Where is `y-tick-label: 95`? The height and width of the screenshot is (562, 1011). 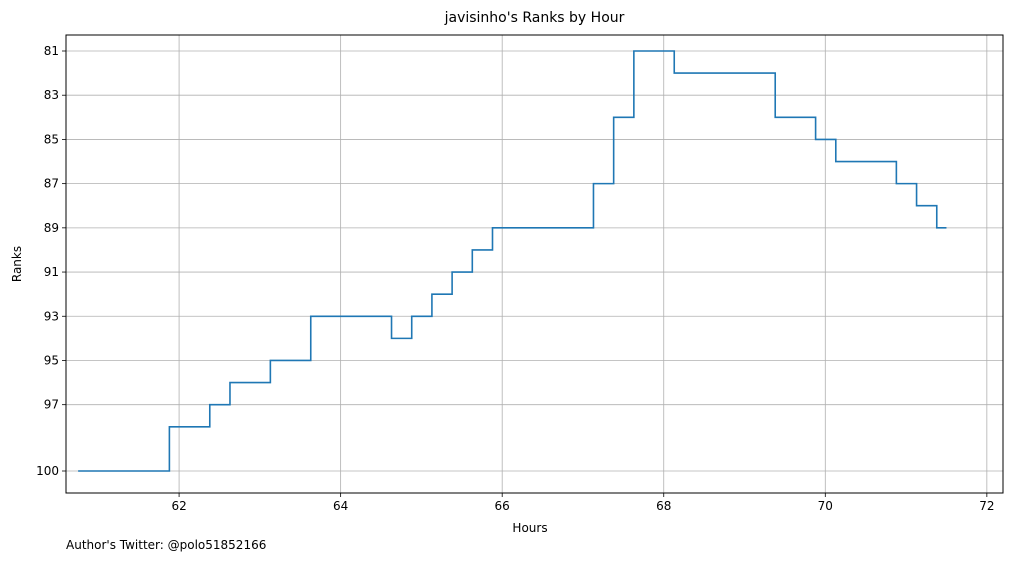 y-tick-label: 95 is located at coordinates (51, 360).